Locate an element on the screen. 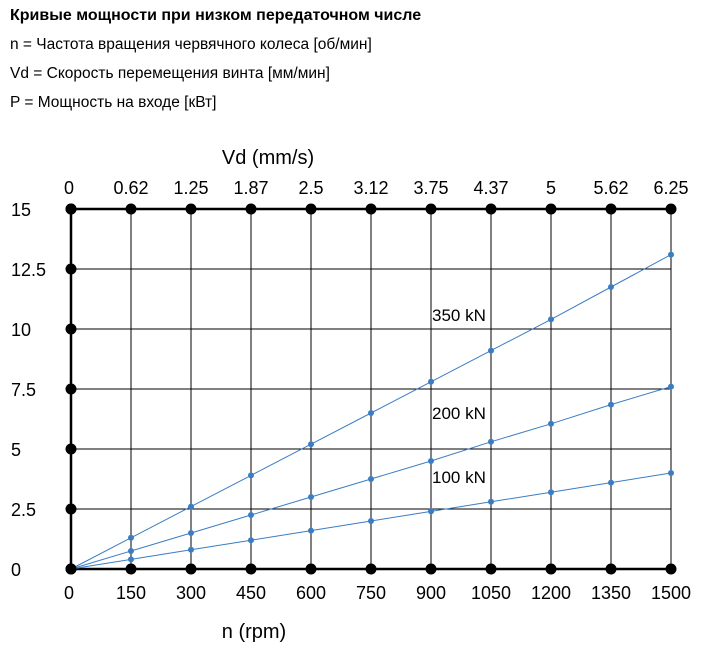 The width and height of the screenshot is (723, 648). legend-line-p: P = Мощность на входе [кВт] is located at coordinates (113, 102).